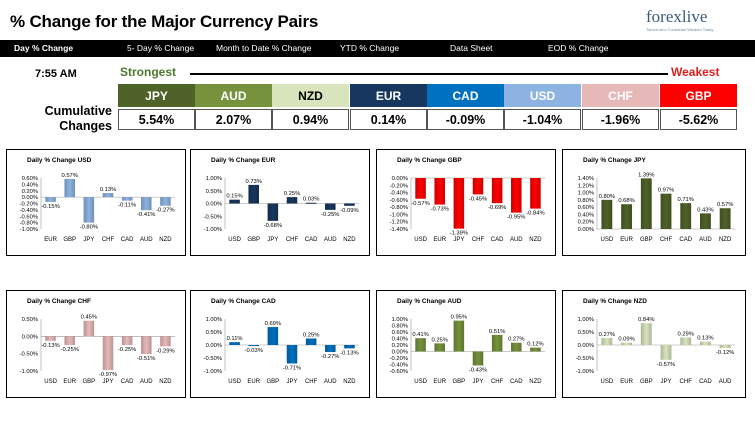  I want to click on cumulative-changes-label: Cumulative Changes, so click(76, 119).